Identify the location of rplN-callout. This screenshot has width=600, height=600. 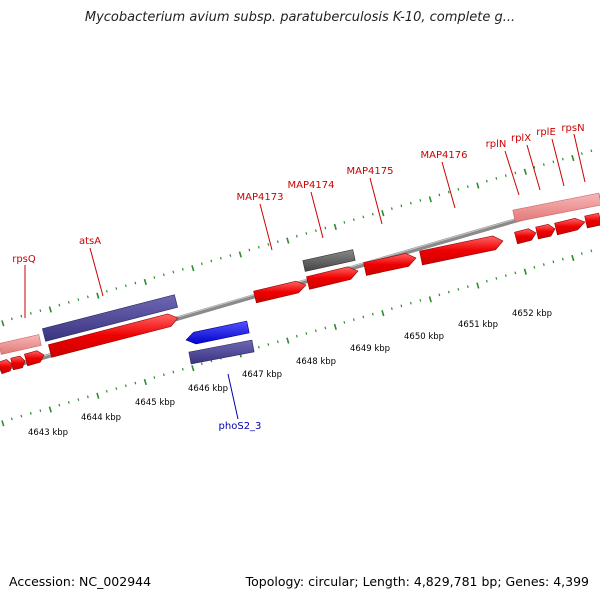
(512, 173).